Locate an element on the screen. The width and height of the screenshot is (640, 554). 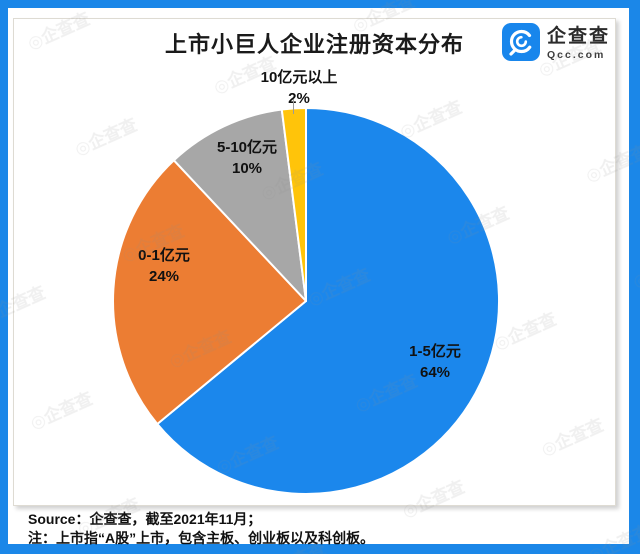
slice-label-text: 10亿元以上 is located at coordinates (299, 77).